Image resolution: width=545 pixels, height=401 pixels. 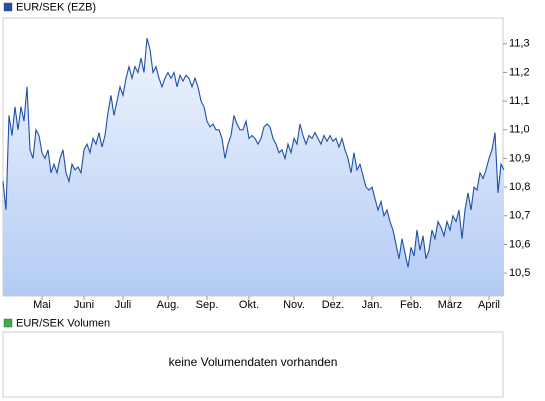 I want to click on y-tick-label: 10,5, so click(x=519, y=273).